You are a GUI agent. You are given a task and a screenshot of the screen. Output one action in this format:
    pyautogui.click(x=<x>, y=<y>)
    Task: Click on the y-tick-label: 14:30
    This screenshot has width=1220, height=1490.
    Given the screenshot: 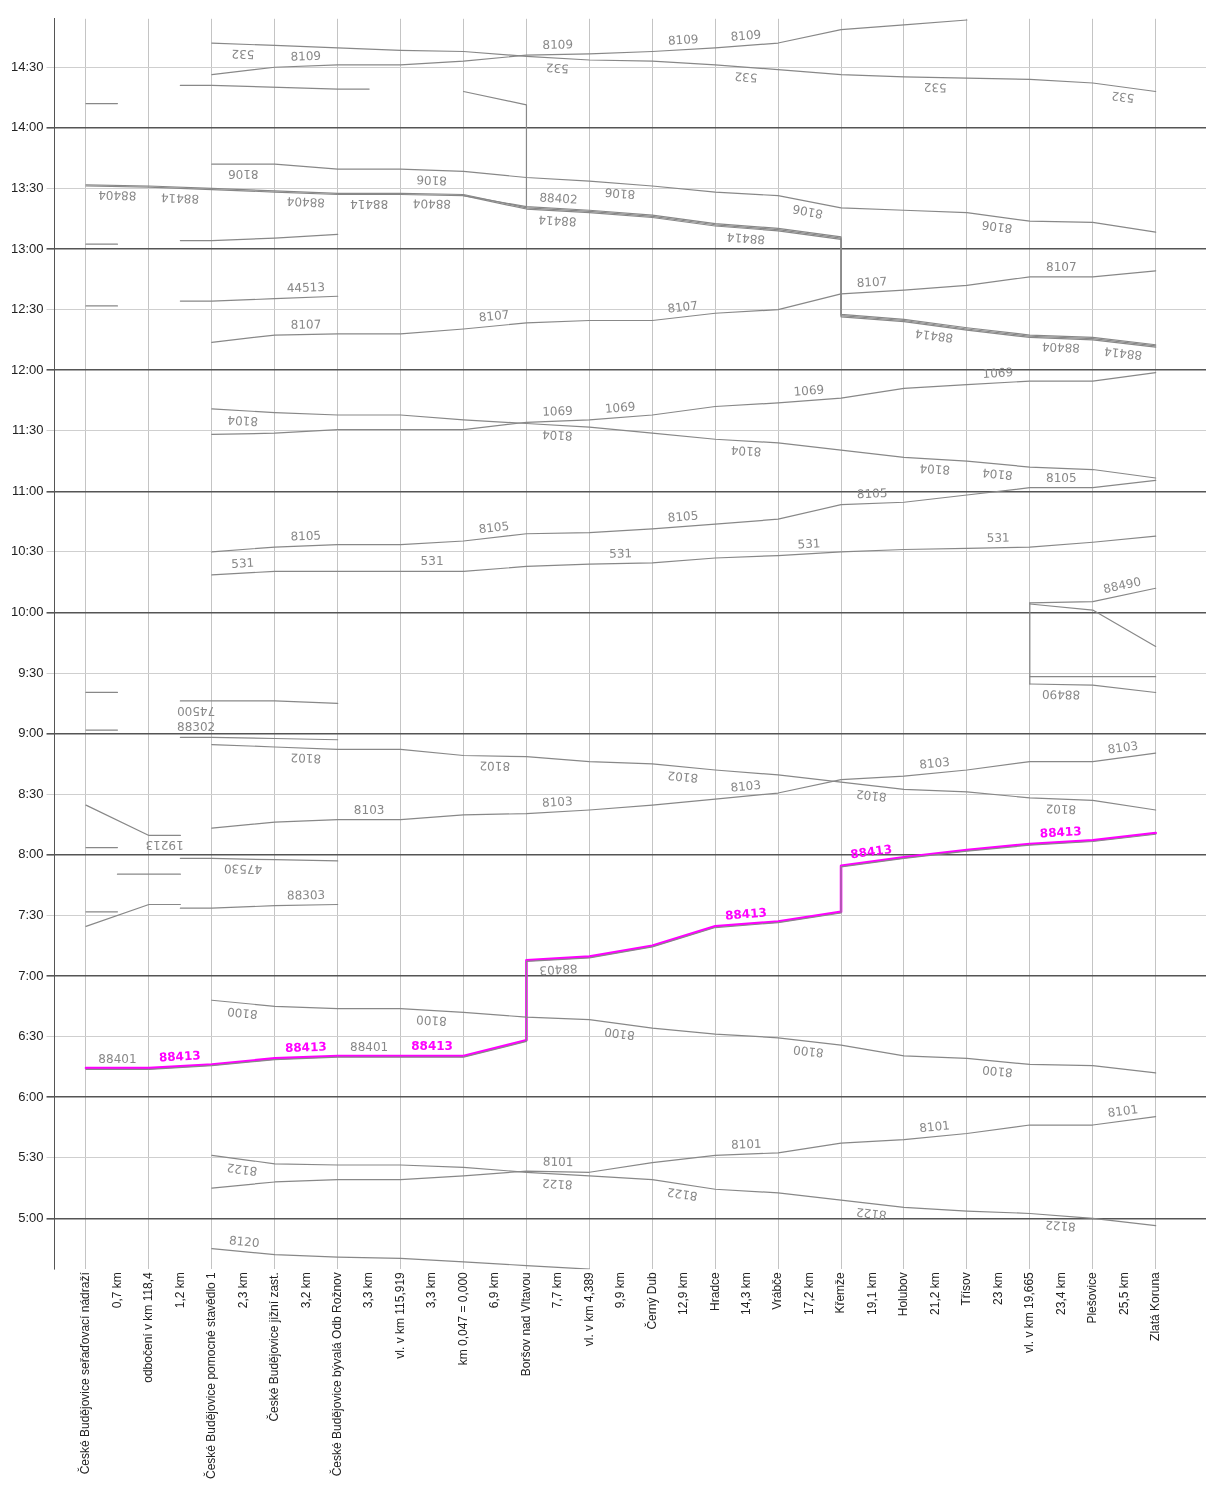 What is the action you would take?
    pyautogui.click(x=27, y=66)
    